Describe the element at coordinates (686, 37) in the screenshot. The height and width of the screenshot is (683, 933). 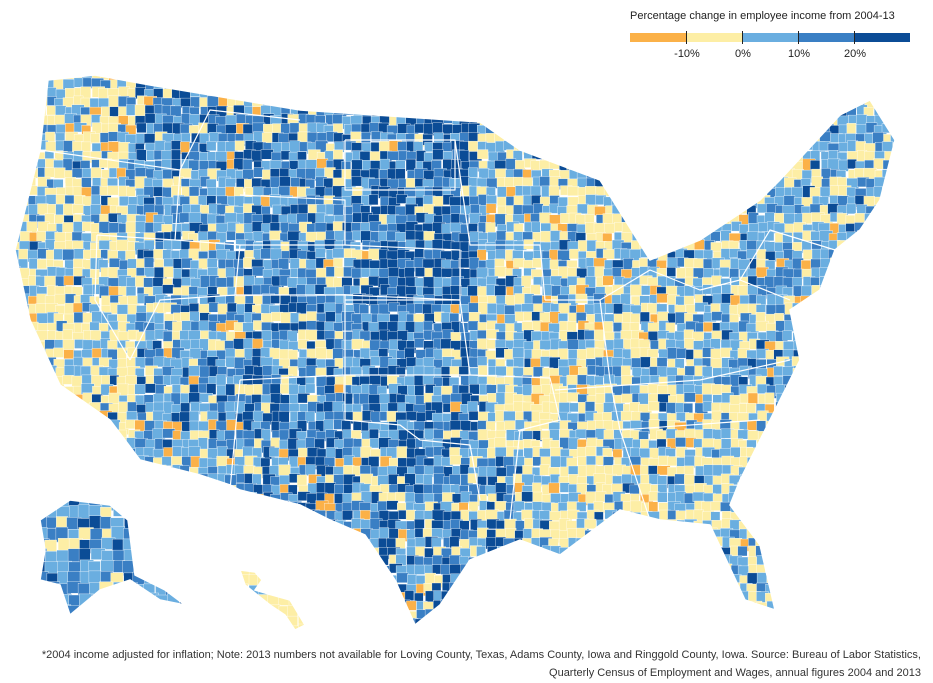
I see `legend-tick` at that location.